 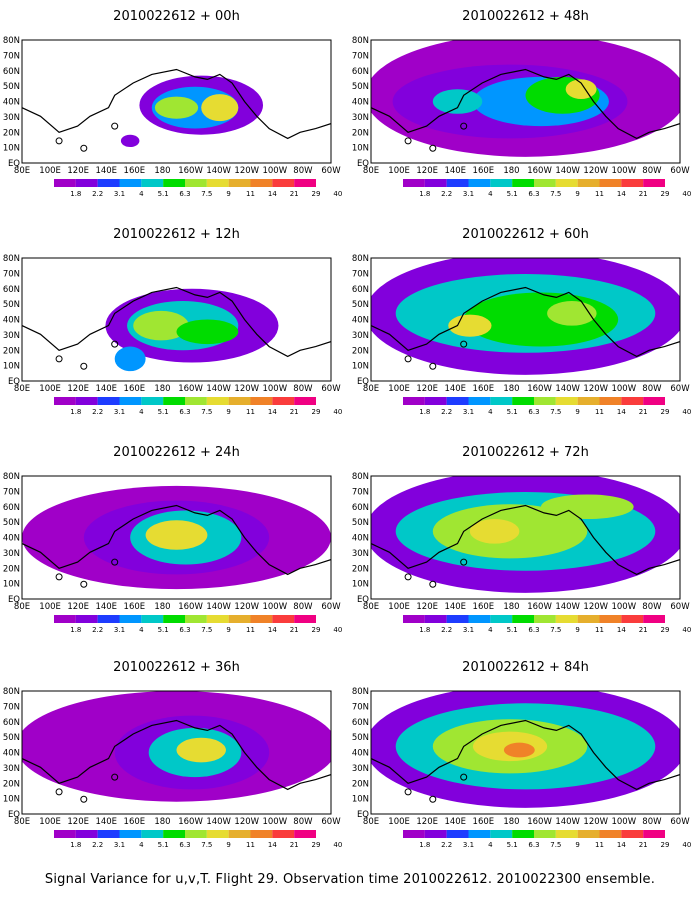 I want to click on variance-contour, so click(x=130, y=359).